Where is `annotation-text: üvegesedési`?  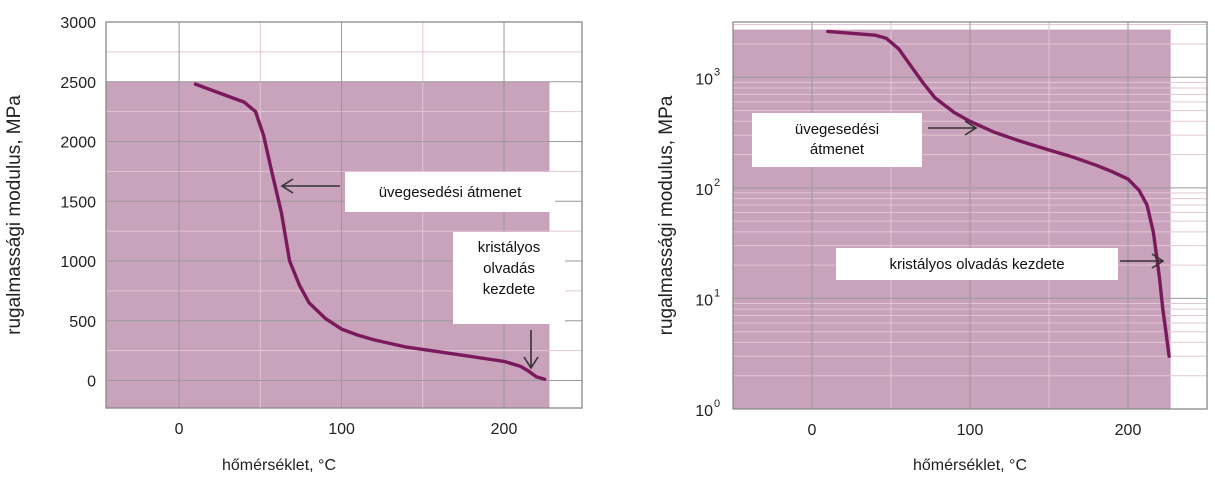 annotation-text: üvegesedési is located at coordinates (837, 129).